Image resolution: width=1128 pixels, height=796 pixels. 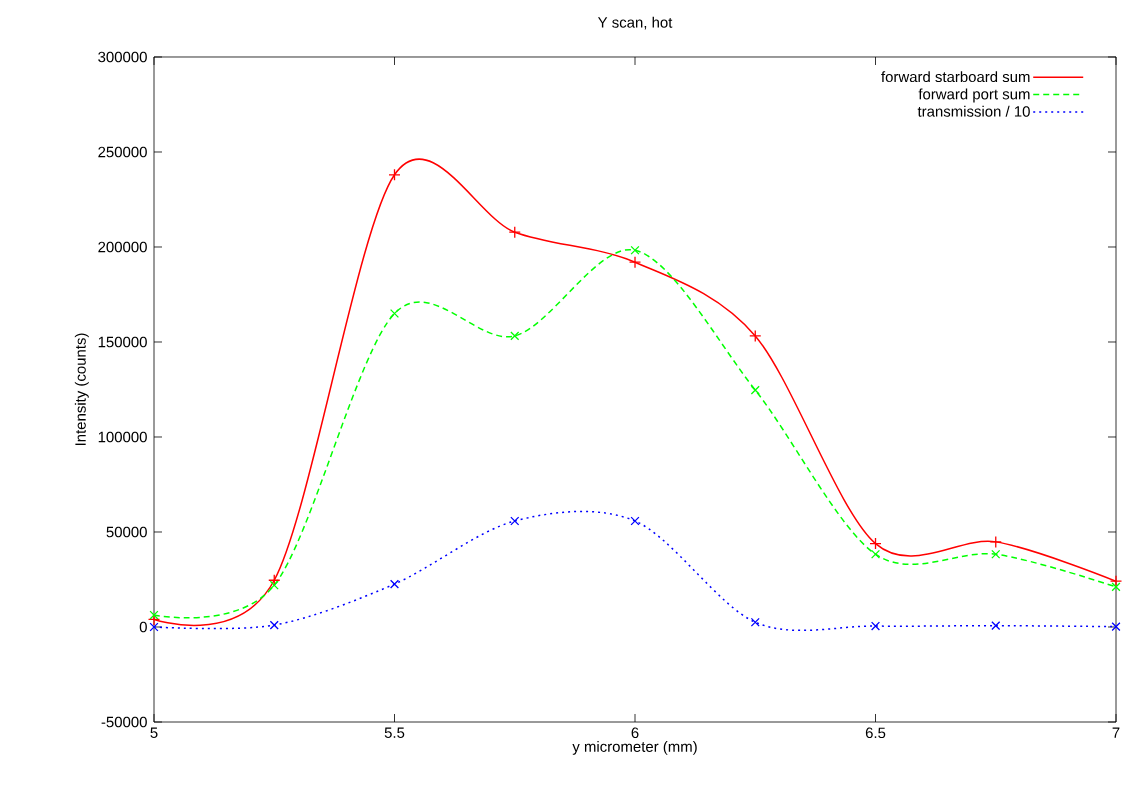 I want to click on y-tick-label: 0, so click(x=143, y=627).